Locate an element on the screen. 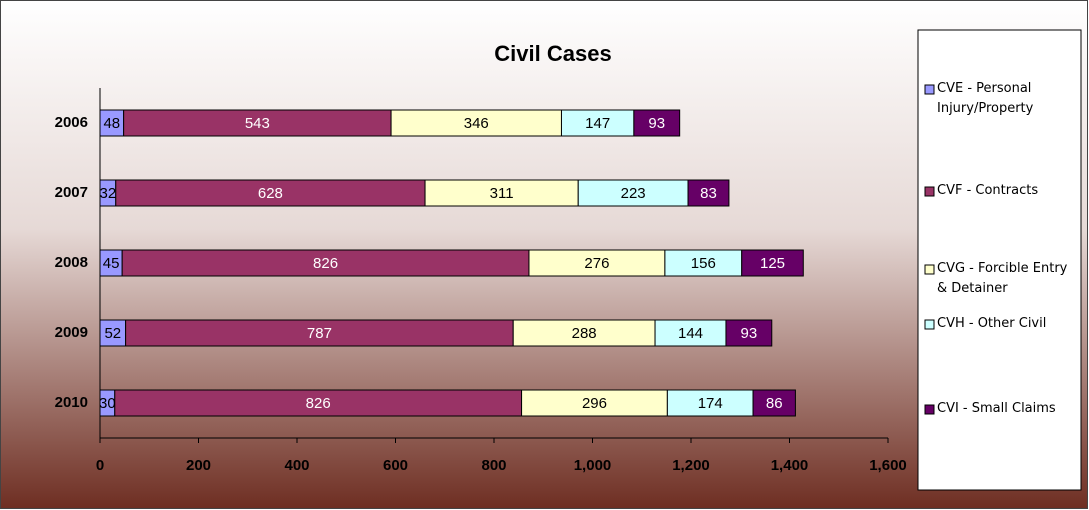 This screenshot has width=1089, height=510. y-tick-label: 2009 is located at coordinates (71, 332).